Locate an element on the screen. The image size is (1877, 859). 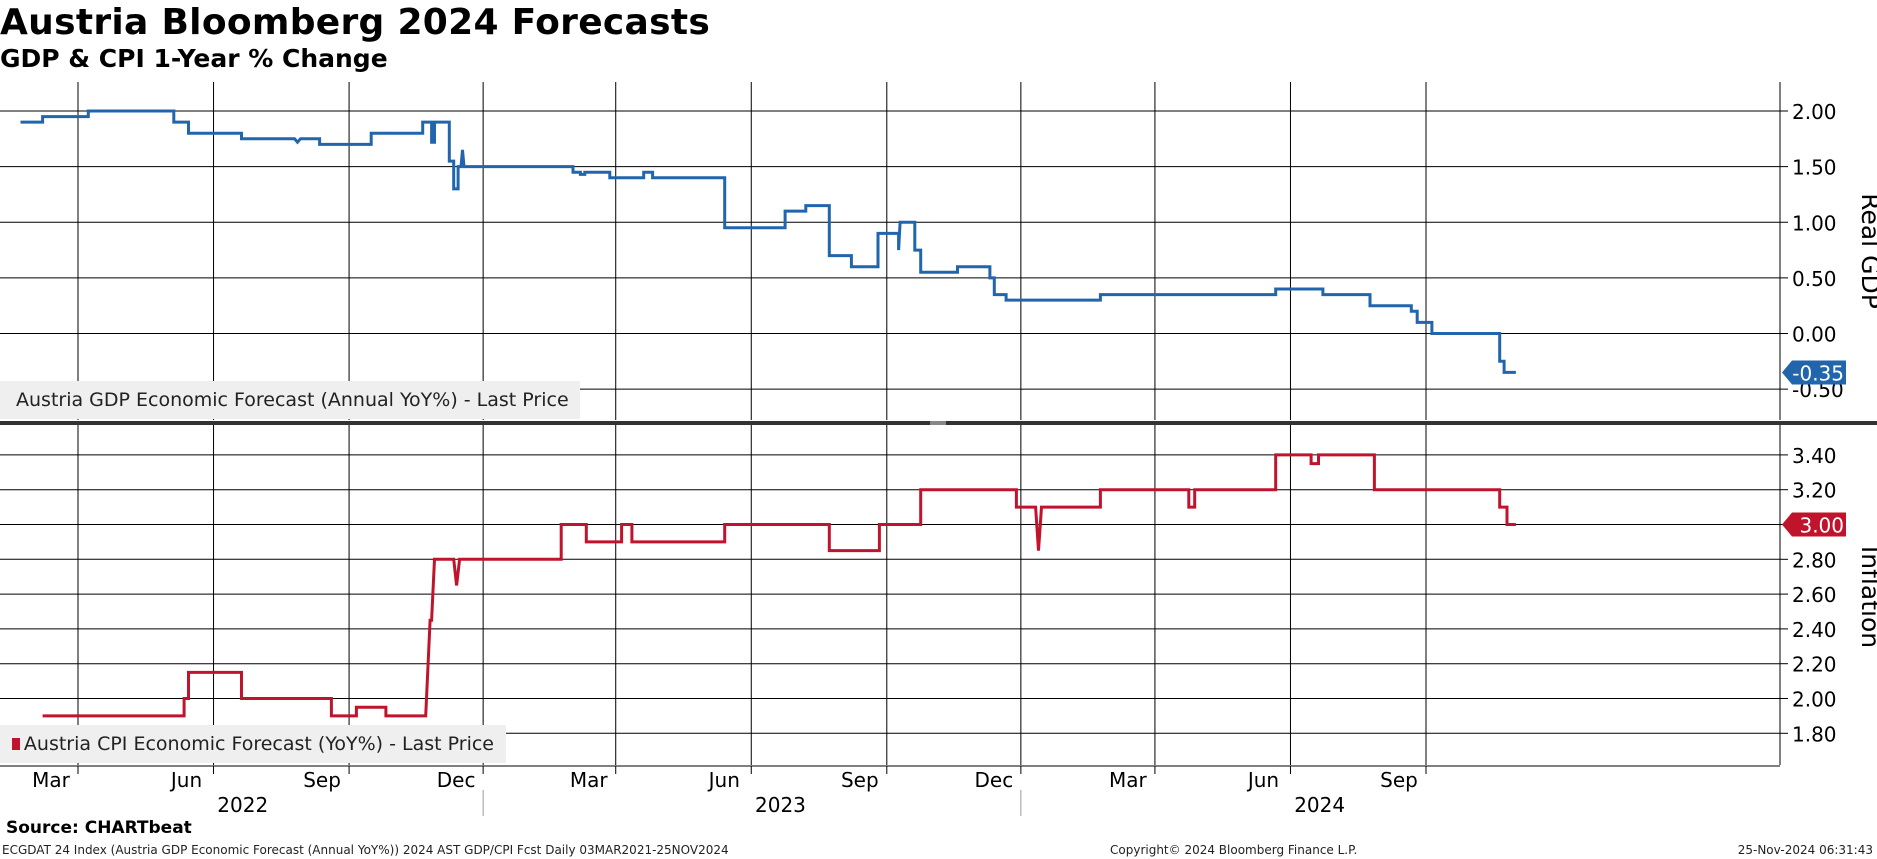
gdp-panel-ytick-label: 0.00 is located at coordinates (1814, 335).